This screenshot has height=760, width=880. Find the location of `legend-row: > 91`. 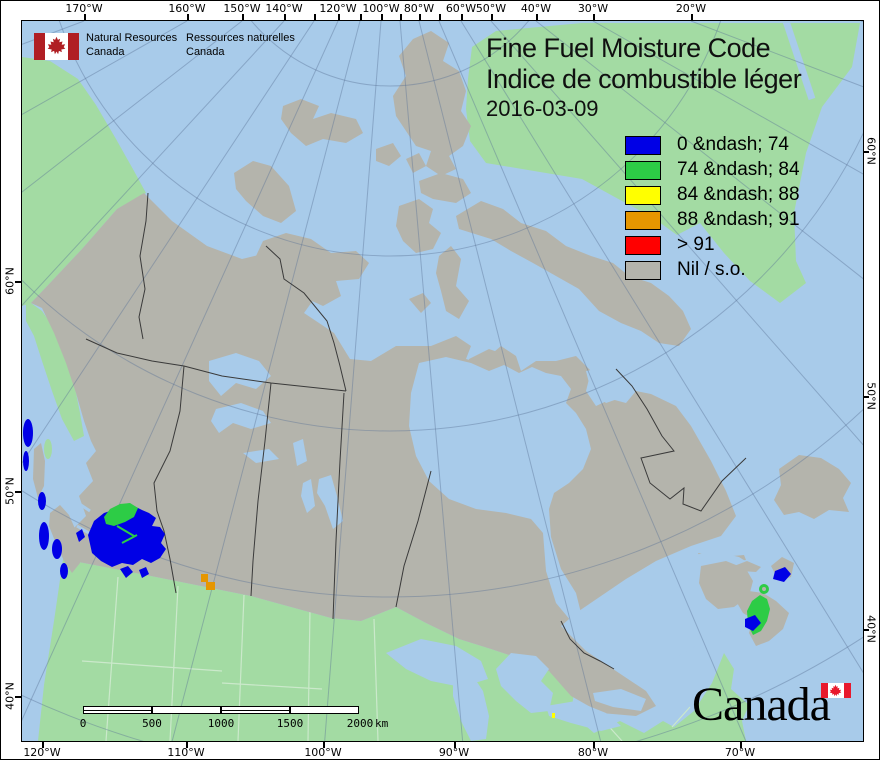

legend-row: > 91 is located at coordinates (740, 247).